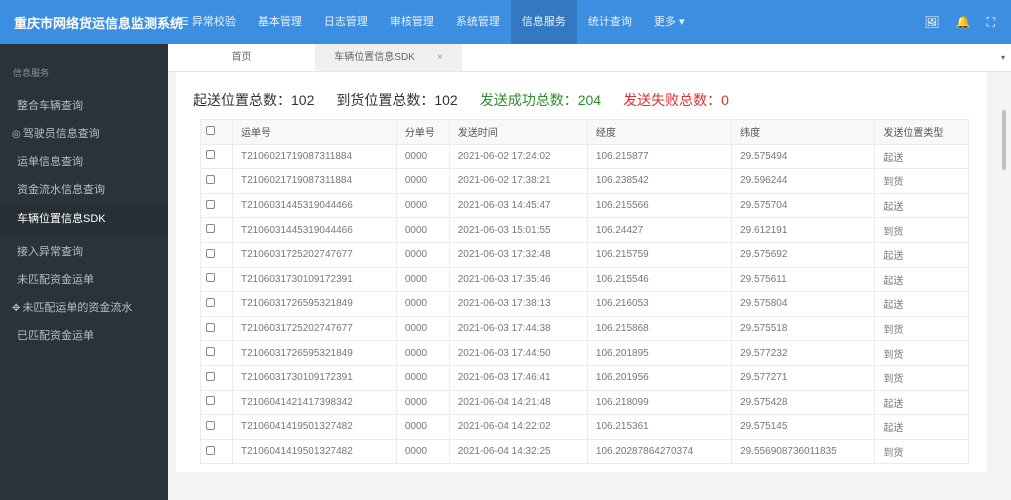 The height and width of the screenshot is (500, 1011). Describe the element at coordinates (609, 22) in the screenshot. I see `nav-item: 统计查询` at that location.